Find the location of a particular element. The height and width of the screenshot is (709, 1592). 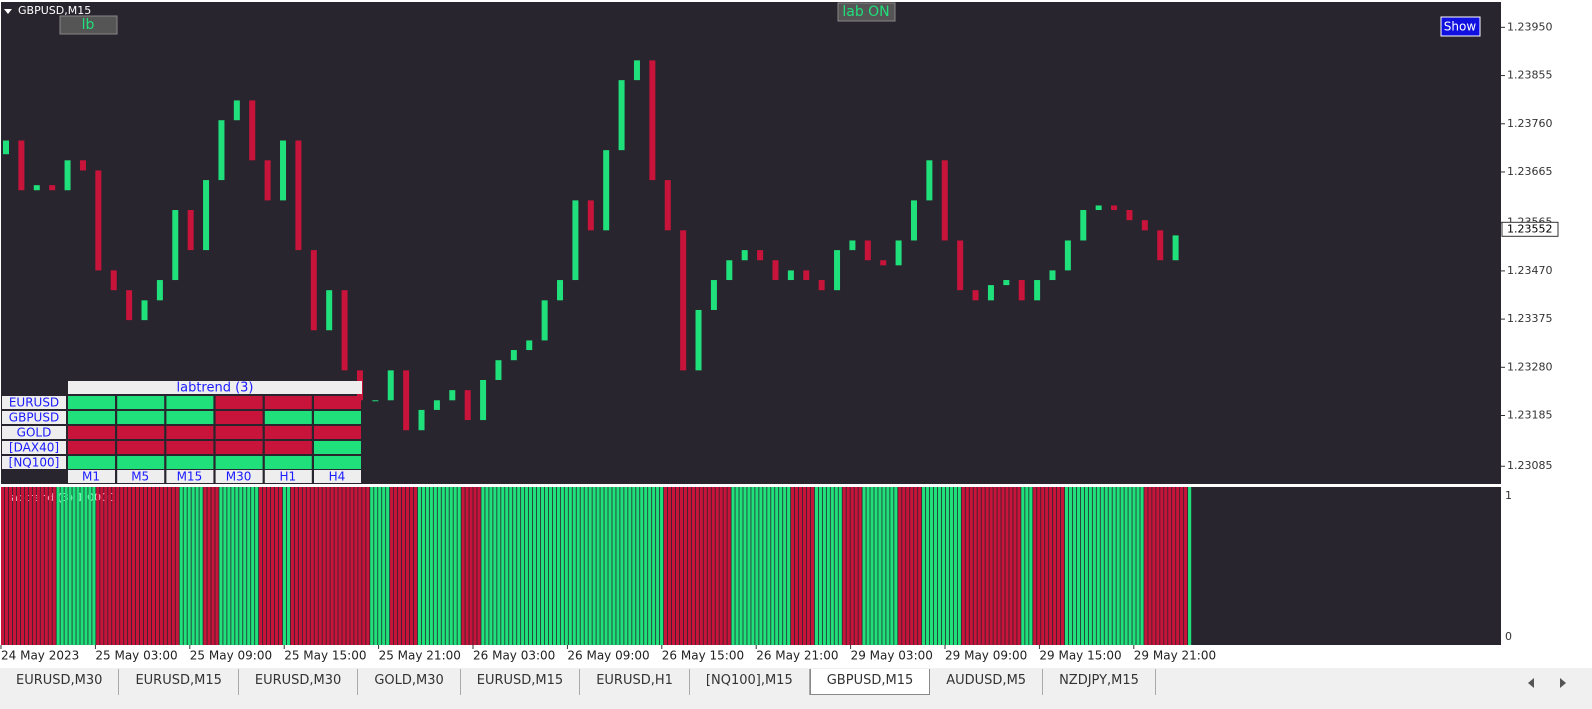

show-button is located at coordinates (1460, 26).